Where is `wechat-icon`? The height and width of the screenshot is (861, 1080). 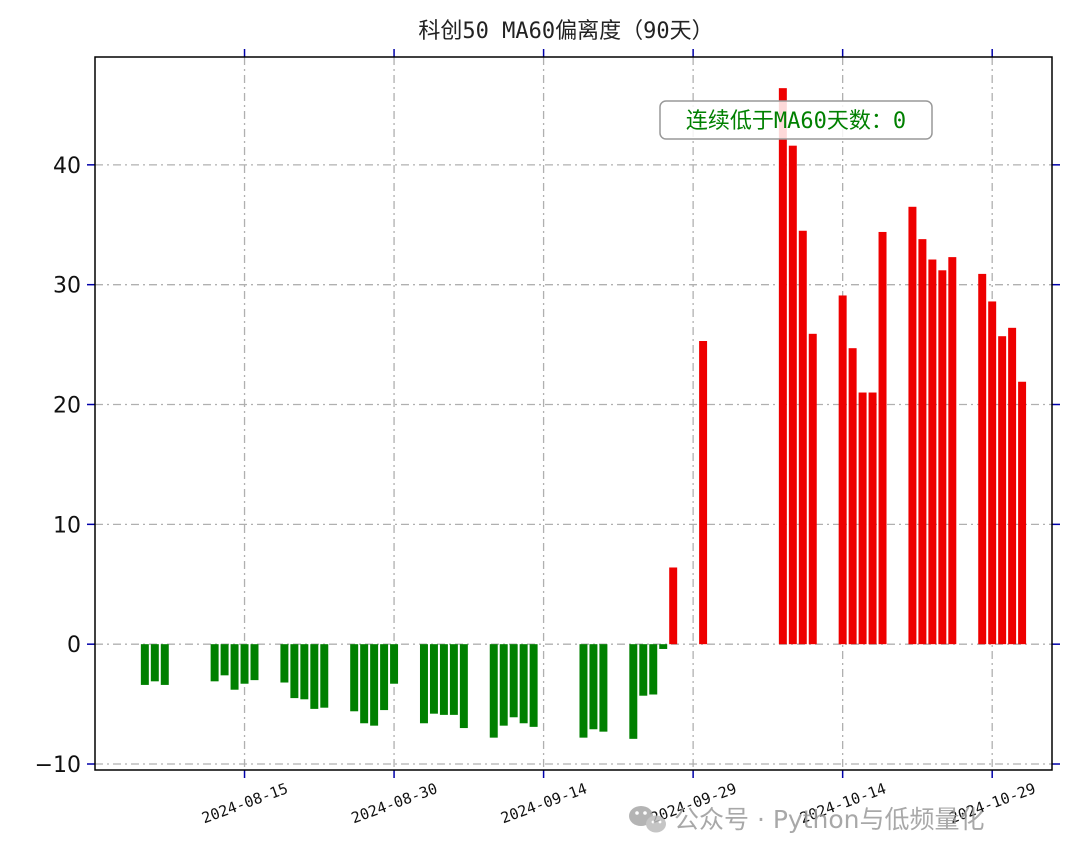 wechat-icon is located at coordinates (647, 819).